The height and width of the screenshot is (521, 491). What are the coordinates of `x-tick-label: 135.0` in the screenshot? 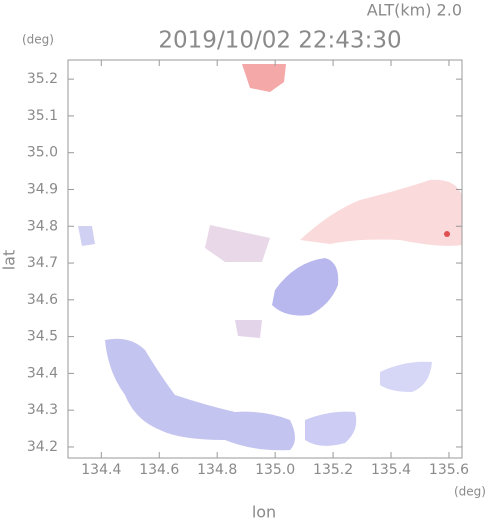 It's located at (275, 470).